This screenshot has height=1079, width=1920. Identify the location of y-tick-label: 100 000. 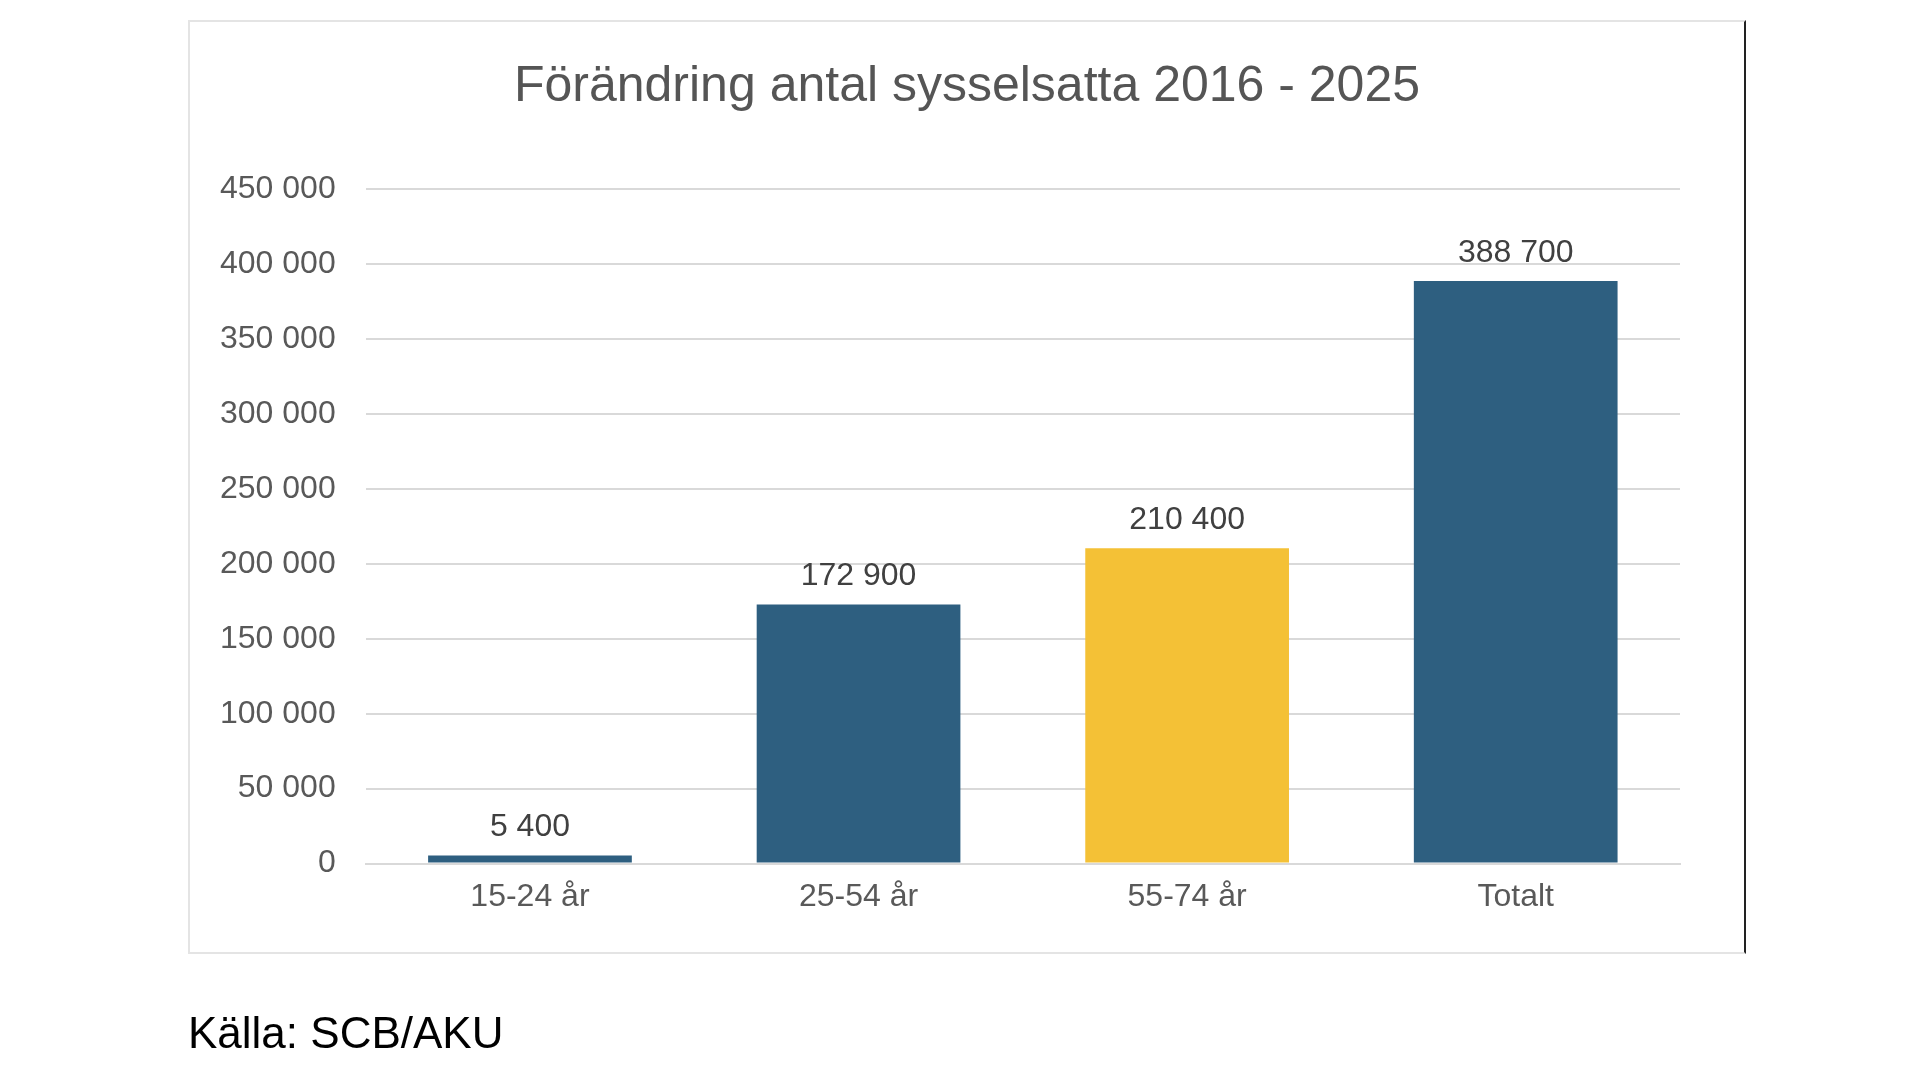
(278, 711).